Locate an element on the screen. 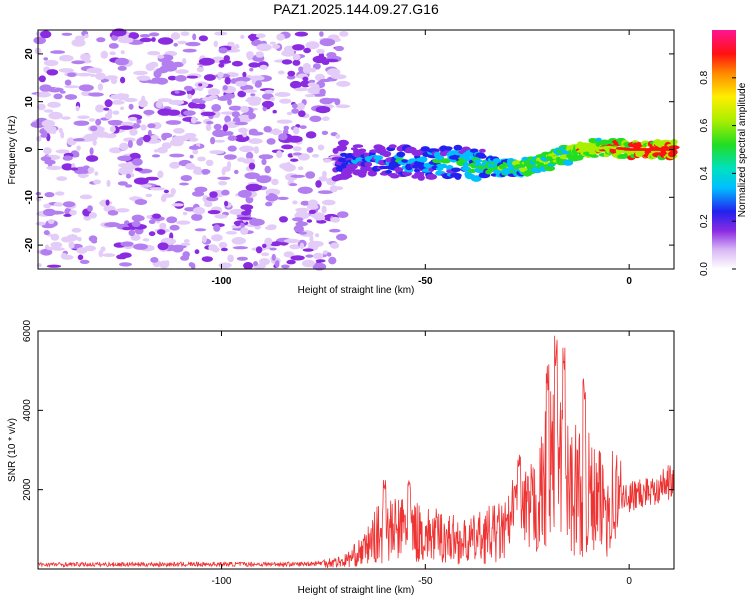  spectrogram-y-axis-label: Frequency (Hz) is located at coordinates (12, 150).